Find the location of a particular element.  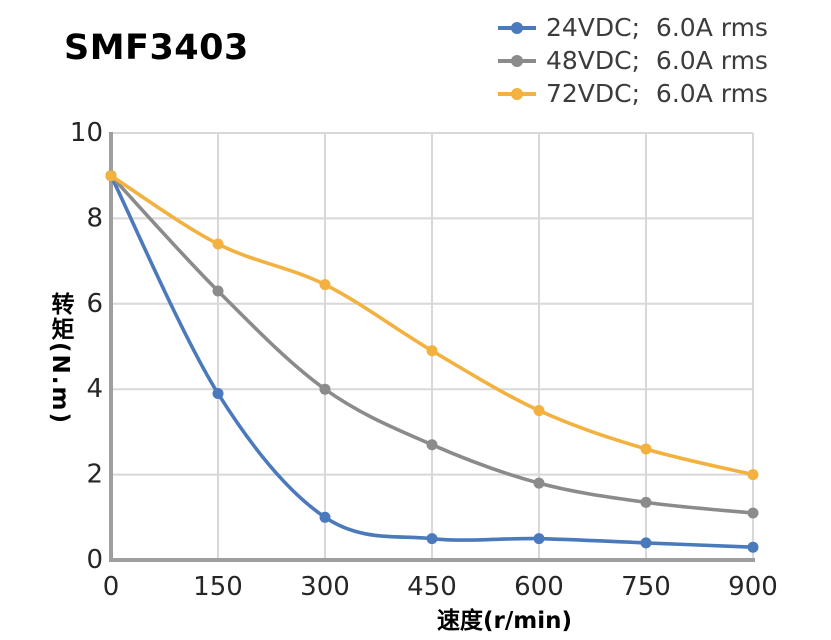

x-tick-label: 150 is located at coordinates (218, 587).